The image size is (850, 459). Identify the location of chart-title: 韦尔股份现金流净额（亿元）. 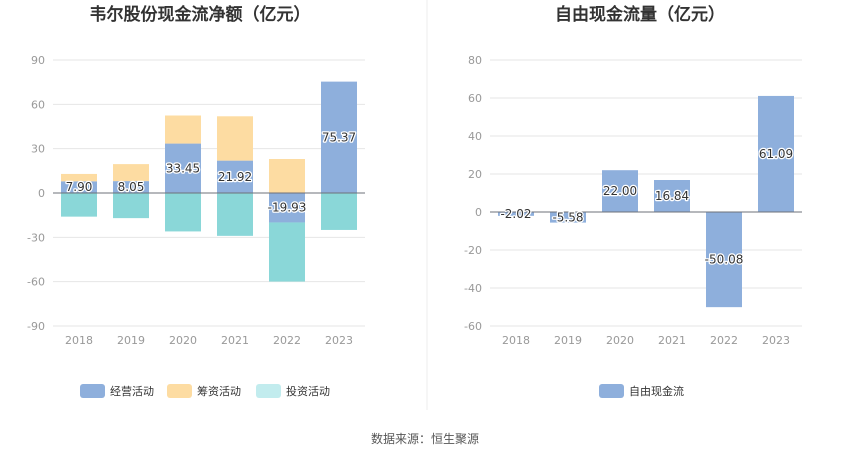
(200, 14).